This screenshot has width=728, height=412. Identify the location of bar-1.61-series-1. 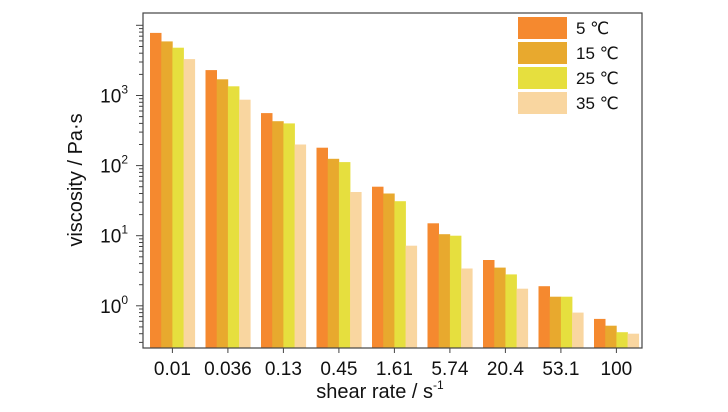
(389, 270).